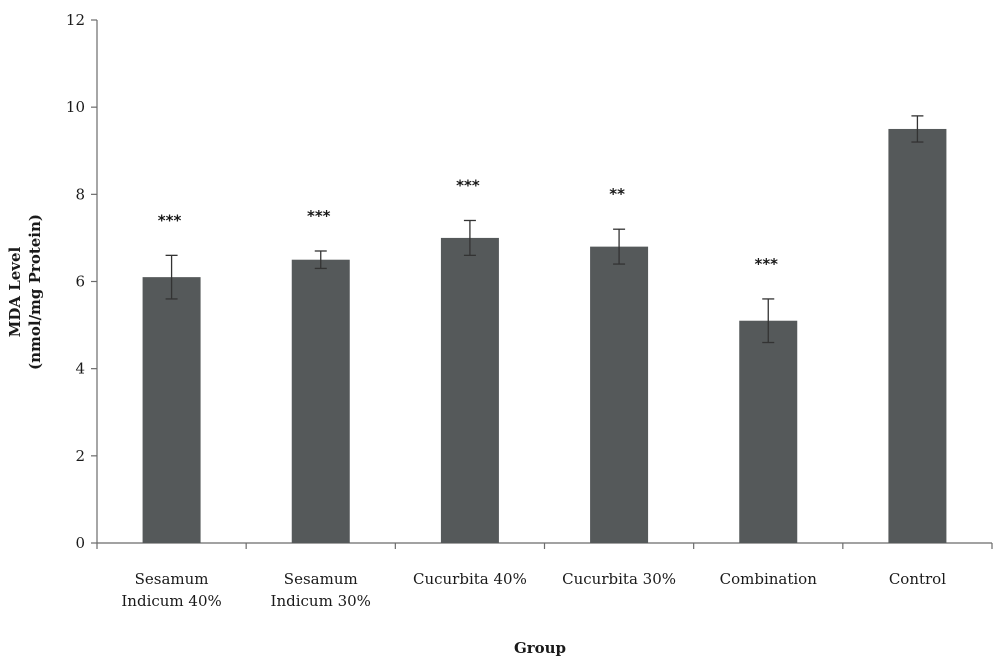 The height and width of the screenshot is (658, 1000). Describe the element at coordinates (75, 20) in the screenshot. I see `y-tick-label: 12` at that location.